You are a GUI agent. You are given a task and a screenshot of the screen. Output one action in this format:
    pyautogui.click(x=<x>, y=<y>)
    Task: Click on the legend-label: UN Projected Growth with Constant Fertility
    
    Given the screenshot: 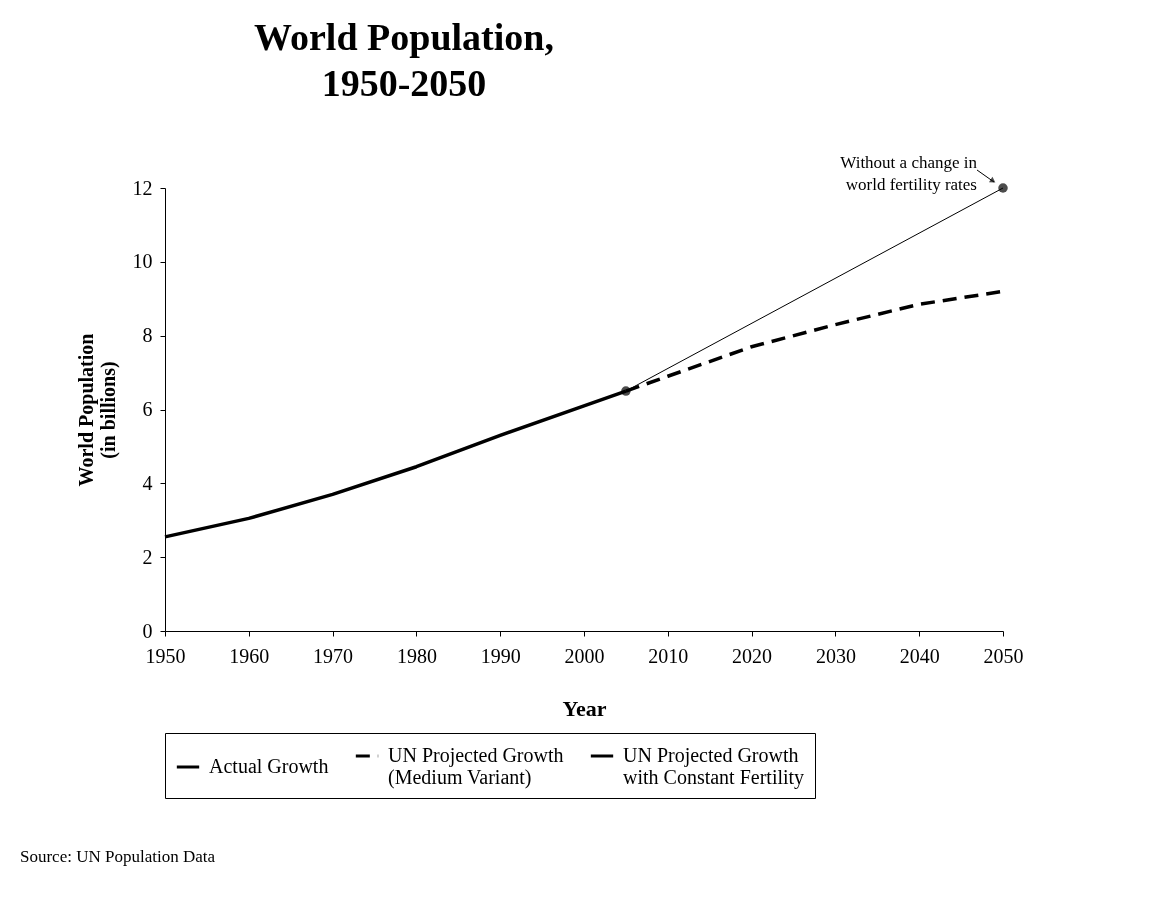 What is the action you would take?
    pyautogui.click(x=714, y=766)
    